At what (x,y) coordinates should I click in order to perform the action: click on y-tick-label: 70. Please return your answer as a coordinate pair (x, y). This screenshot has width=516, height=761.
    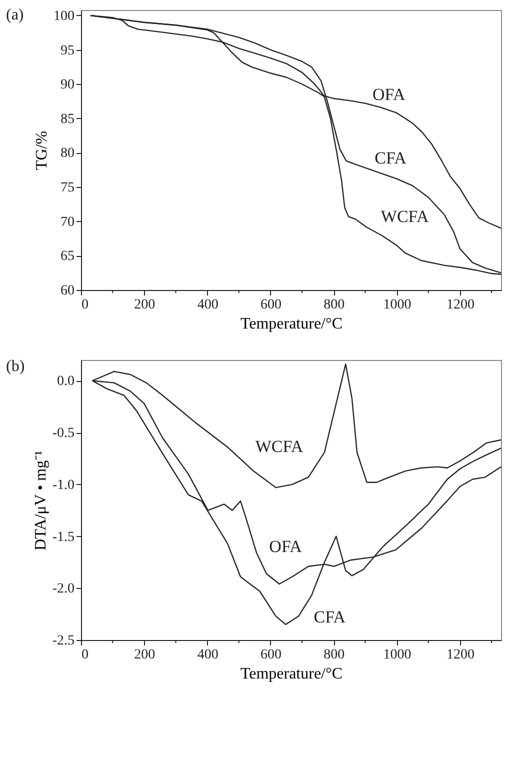
    Looking at the image, I should click on (67, 222).